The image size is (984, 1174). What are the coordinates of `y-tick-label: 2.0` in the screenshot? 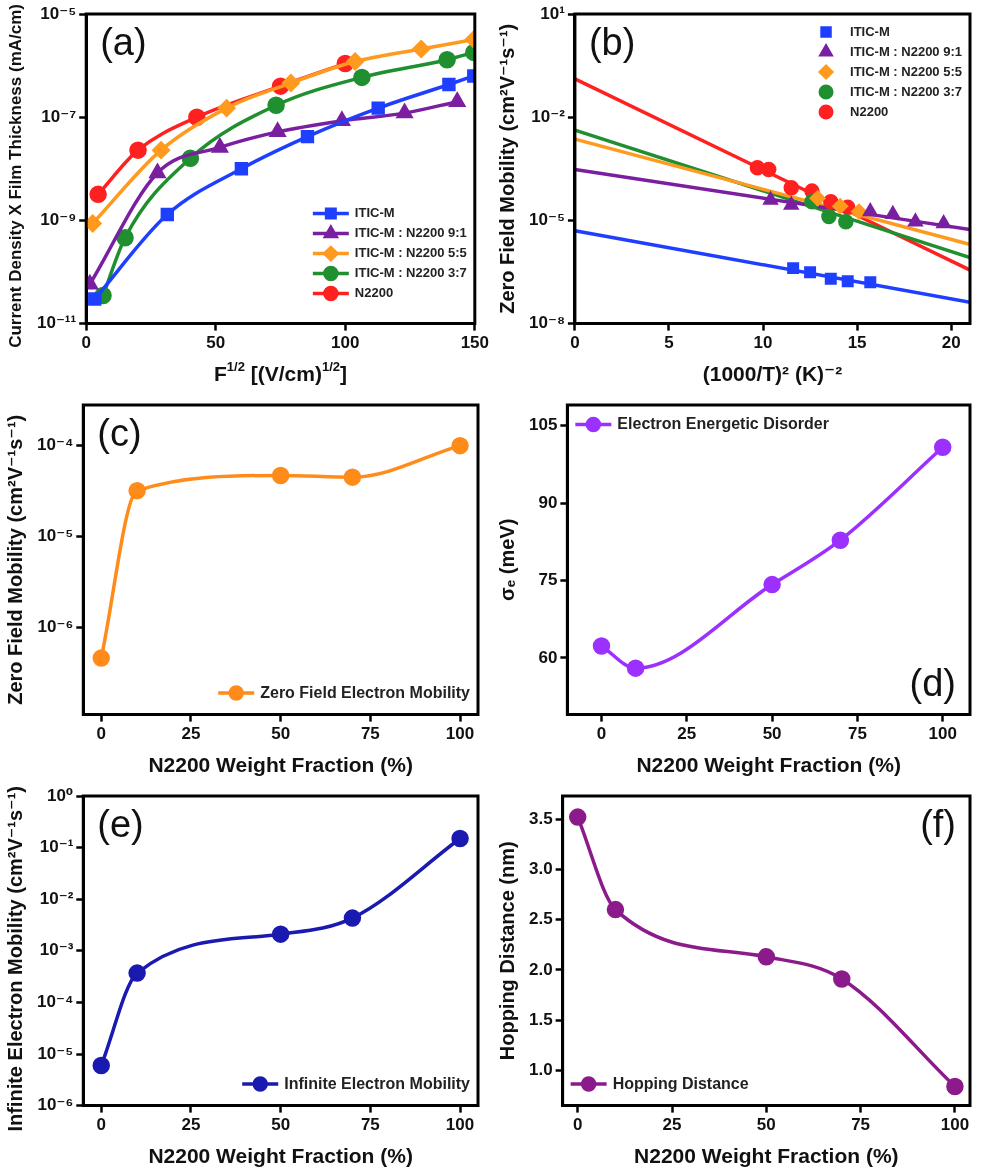 It's located at (540, 969).